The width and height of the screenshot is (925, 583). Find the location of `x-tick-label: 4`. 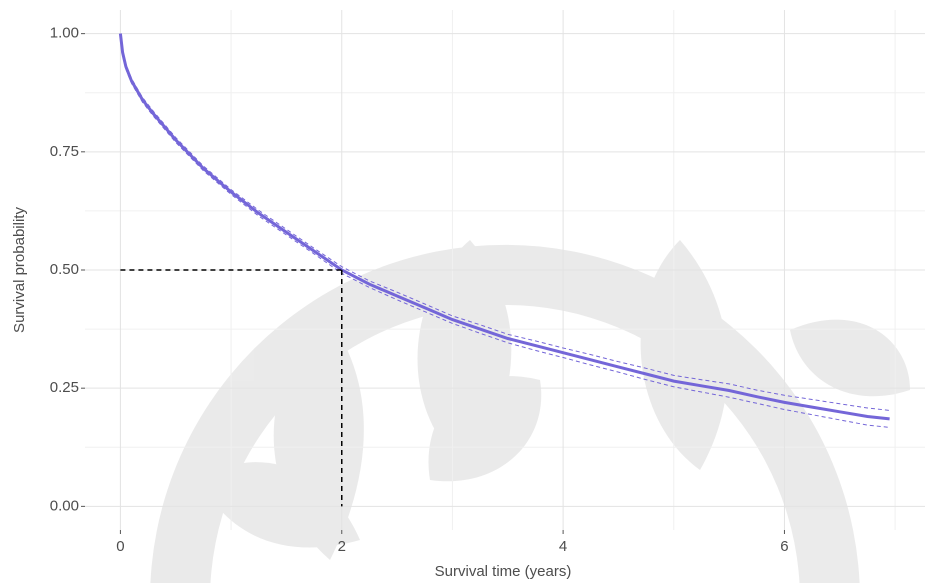

x-tick-label: 4 is located at coordinates (563, 546).